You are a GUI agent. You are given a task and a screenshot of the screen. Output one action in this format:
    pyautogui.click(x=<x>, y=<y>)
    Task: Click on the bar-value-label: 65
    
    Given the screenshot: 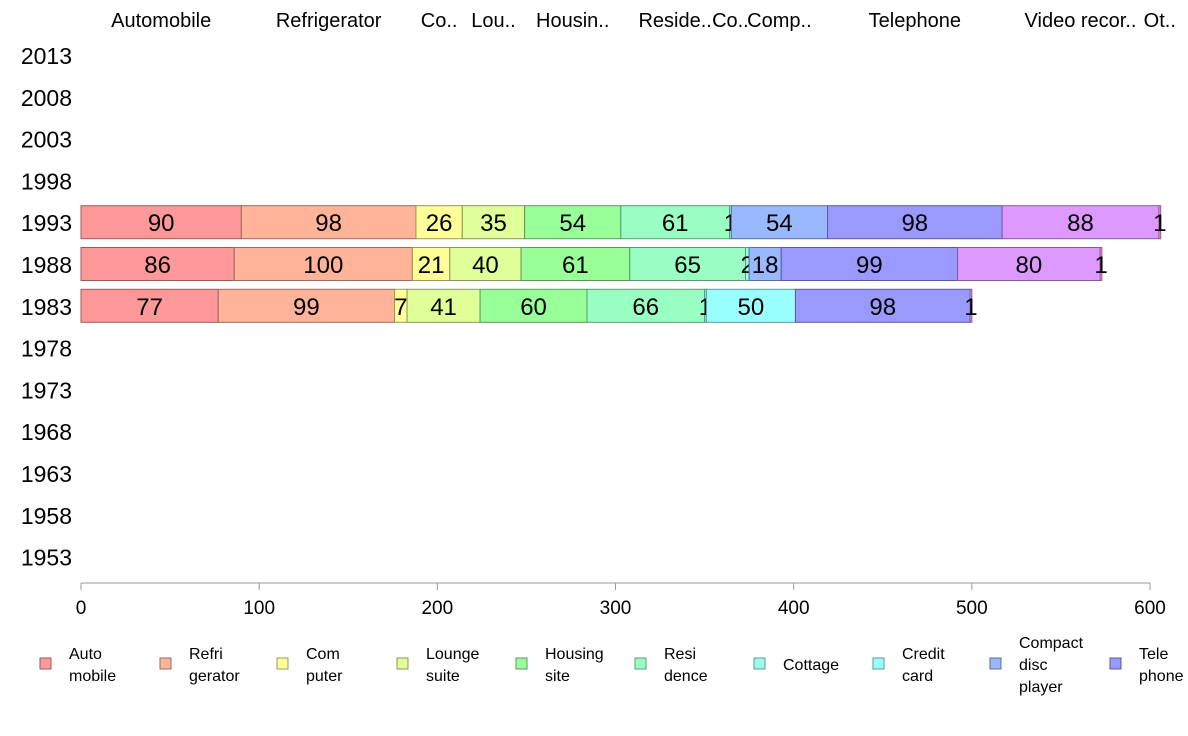 What is the action you would take?
    pyautogui.click(x=687, y=265)
    